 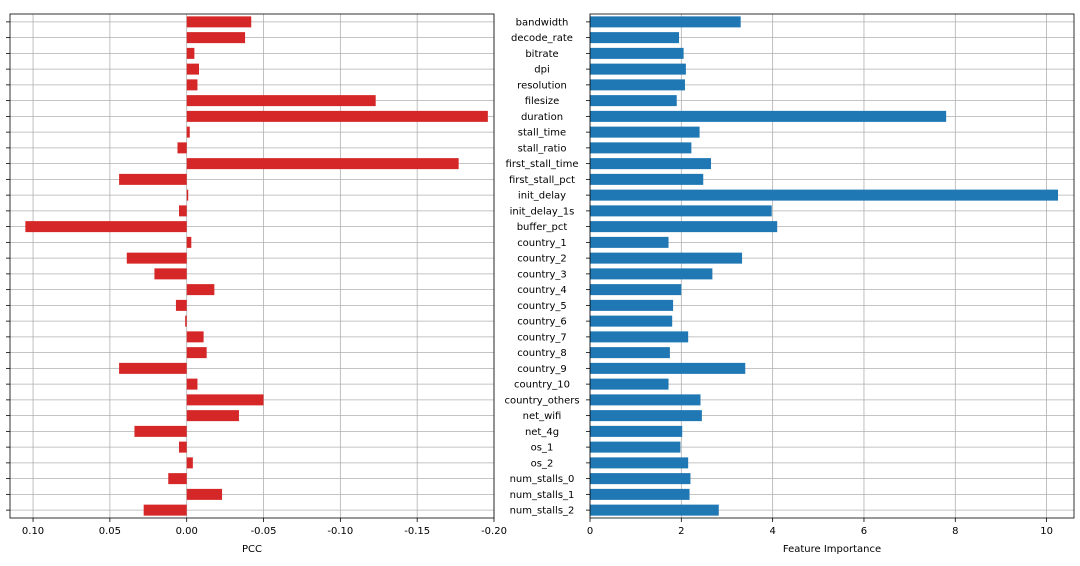 What do you see at coordinates (542, 322) in the screenshot?
I see `feature-label: country_6` at bounding box center [542, 322].